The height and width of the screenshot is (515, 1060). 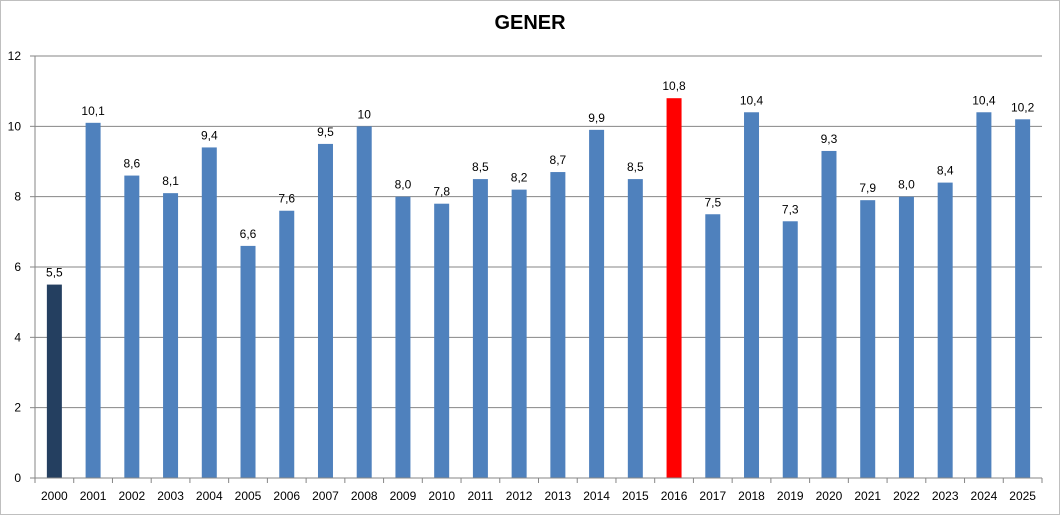 What do you see at coordinates (286, 496) in the screenshot?
I see `x-tick-label: 2006` at bounding box center [286, 496].